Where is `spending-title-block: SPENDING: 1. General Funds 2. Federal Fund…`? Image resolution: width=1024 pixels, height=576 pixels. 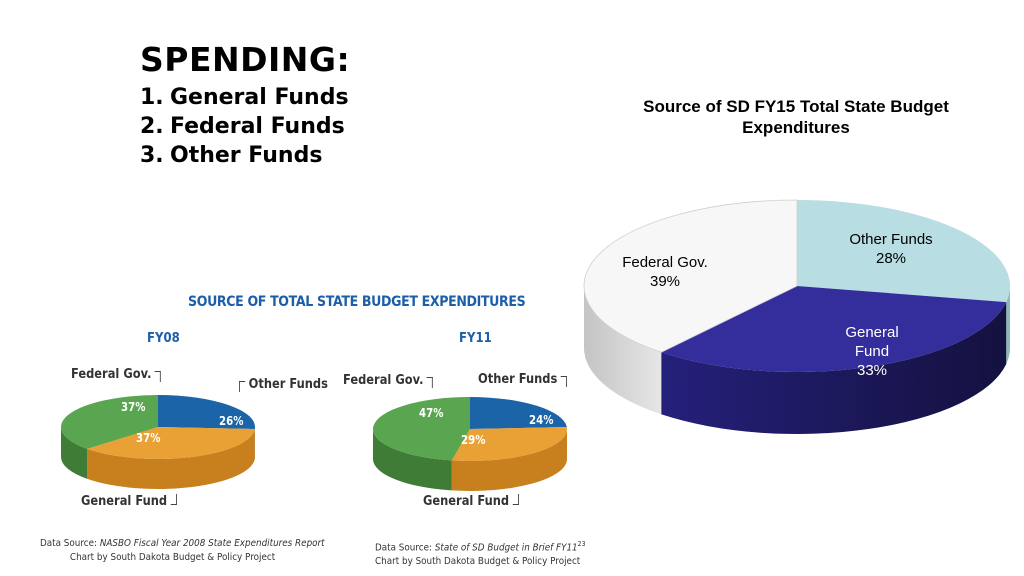 spending-title-block: SPENDING: 1. General Funds 2. Federal Fund… is located at coordinates (245, 106).